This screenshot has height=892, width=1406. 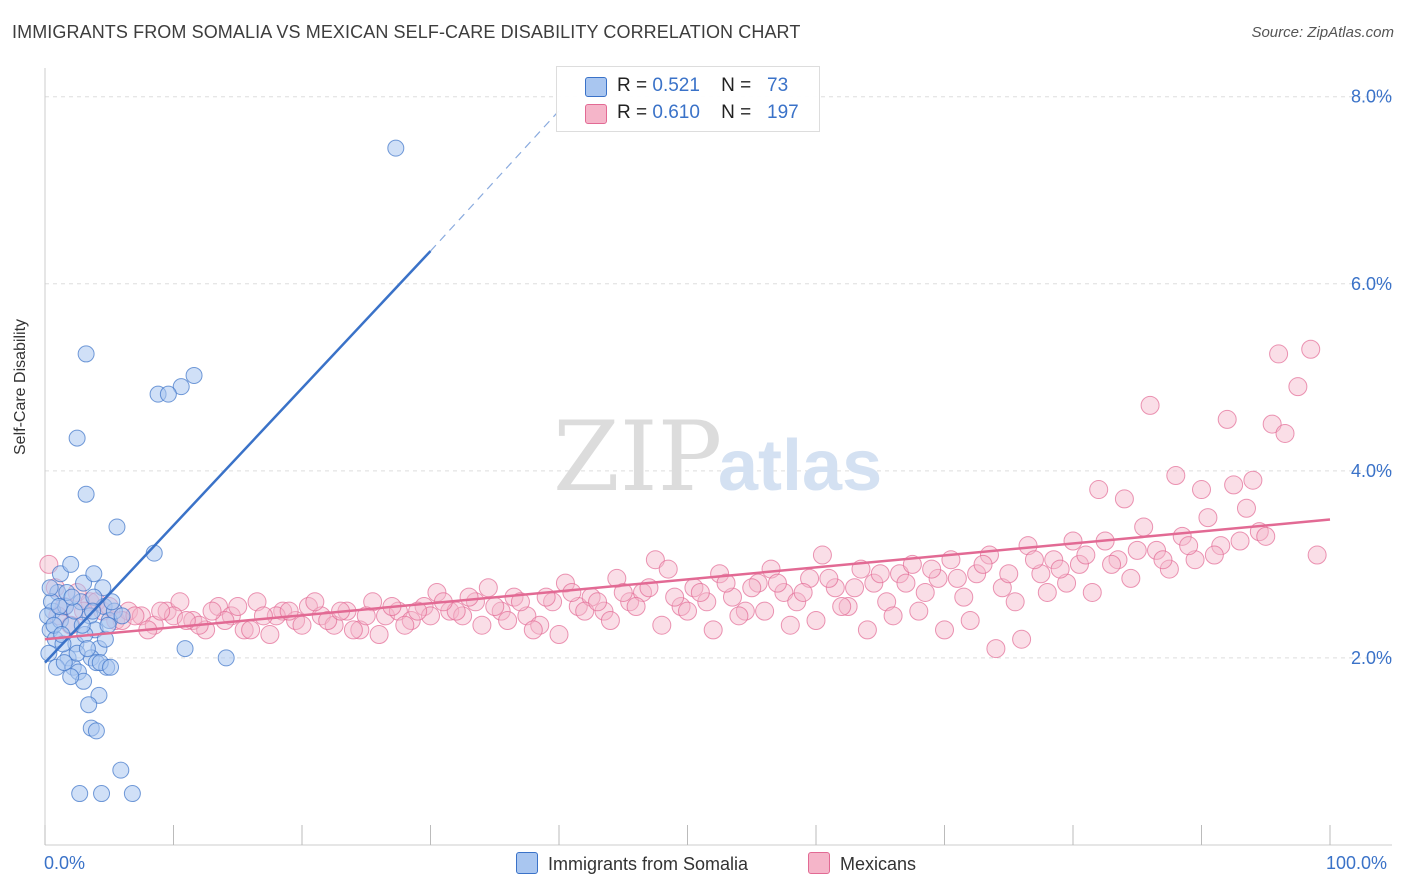 What do you see at coordinates (1371, 97) in the screenshot?
I see `y-tick-label: 8.0%` at bounding box center [1371, 97].